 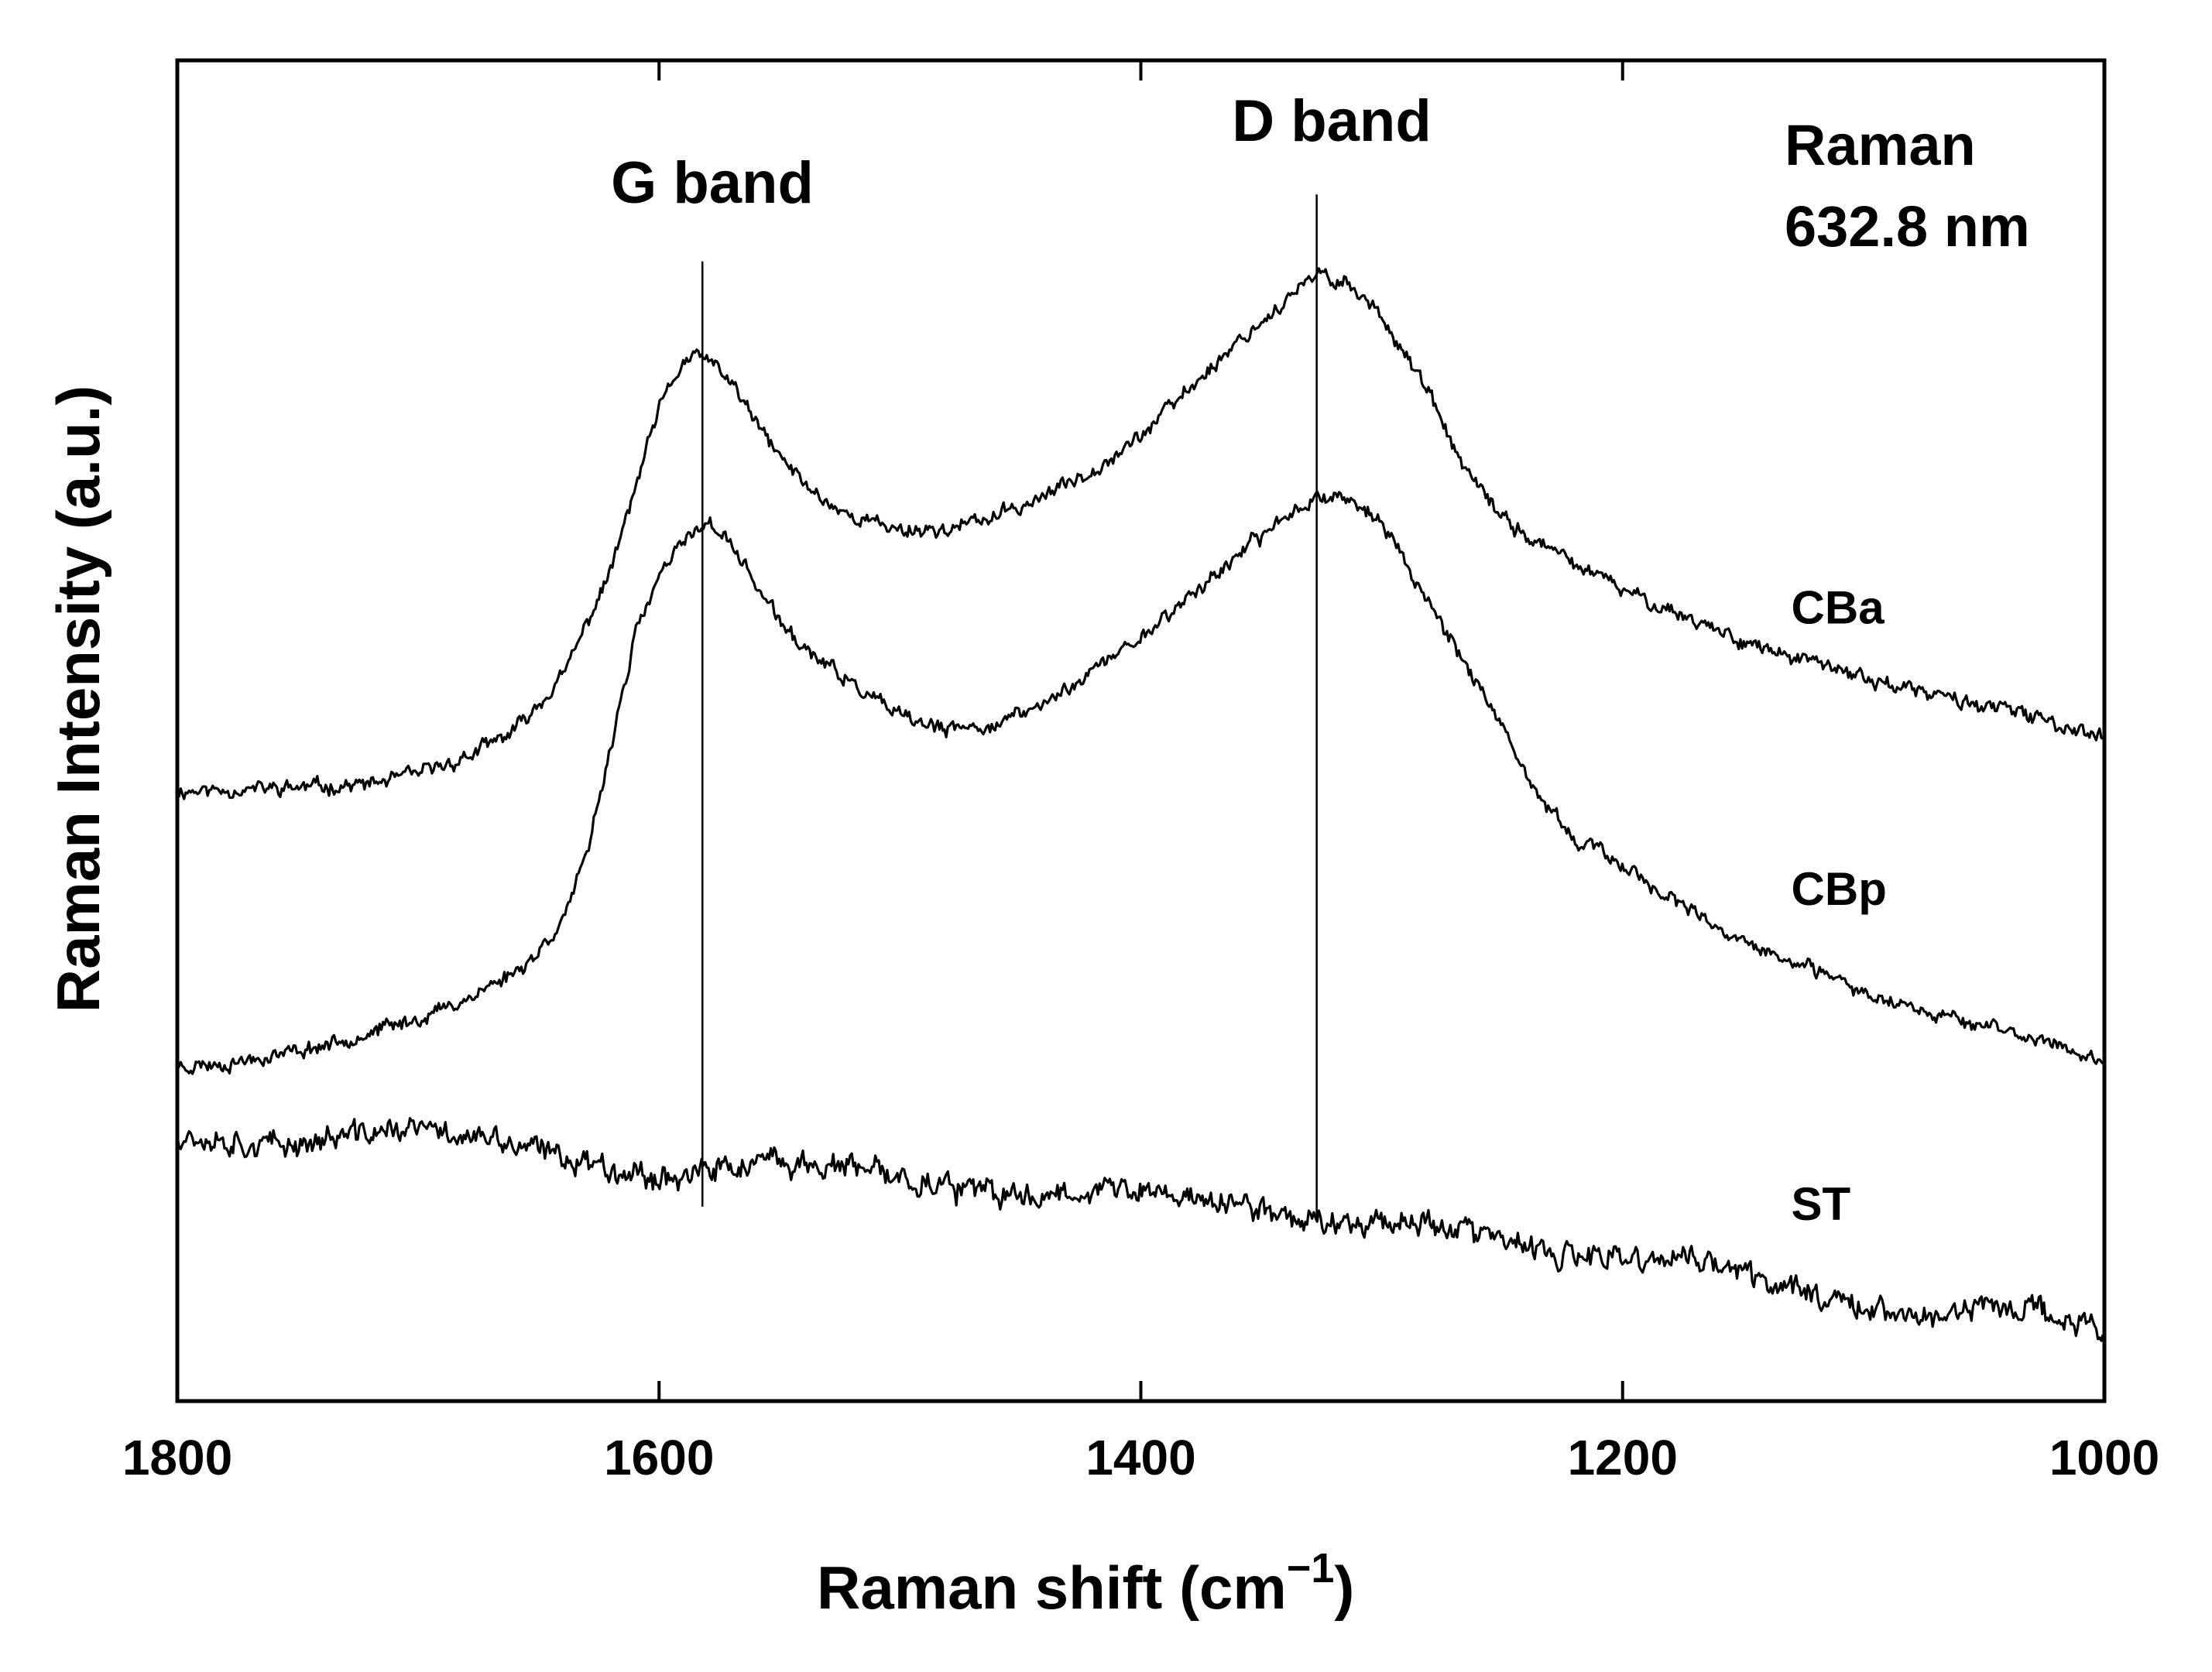 I want to click on x-tick-label-1400: 1400, so click(x=1140, y=1457).